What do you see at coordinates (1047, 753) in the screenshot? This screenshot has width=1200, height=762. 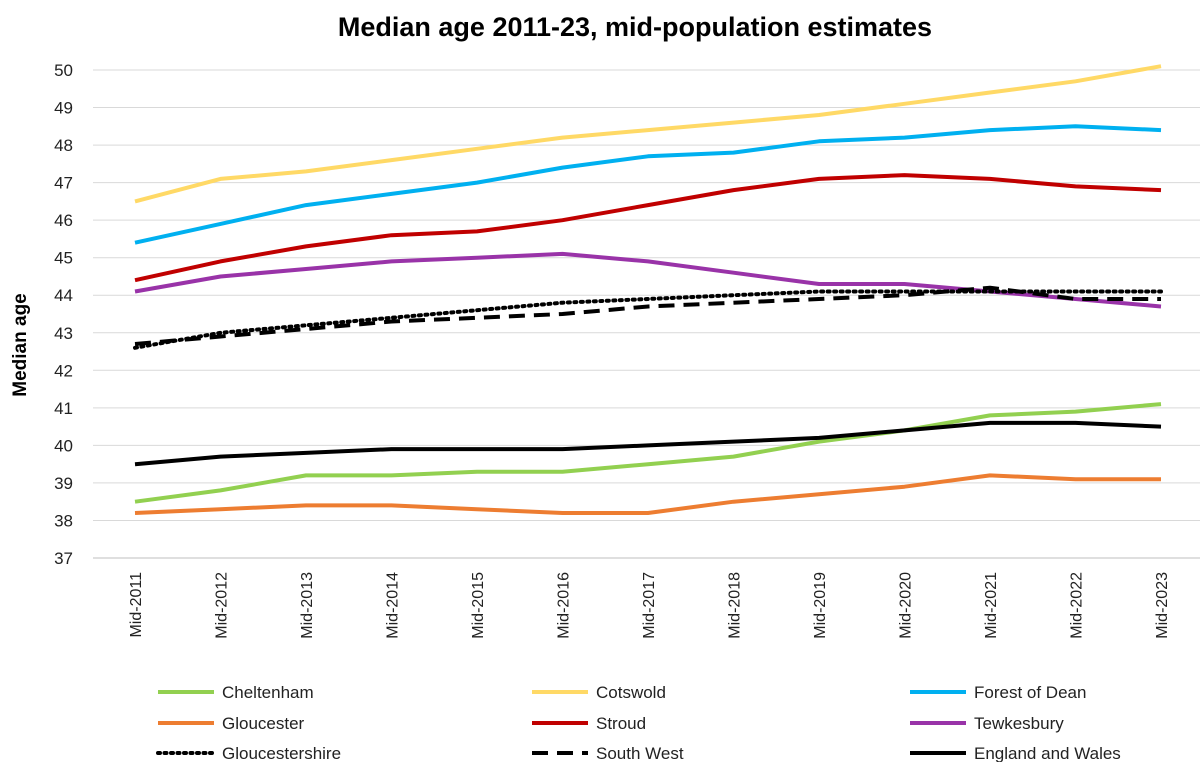 I see `legend-label: England and Wales` at bounding box center [1047, 753].